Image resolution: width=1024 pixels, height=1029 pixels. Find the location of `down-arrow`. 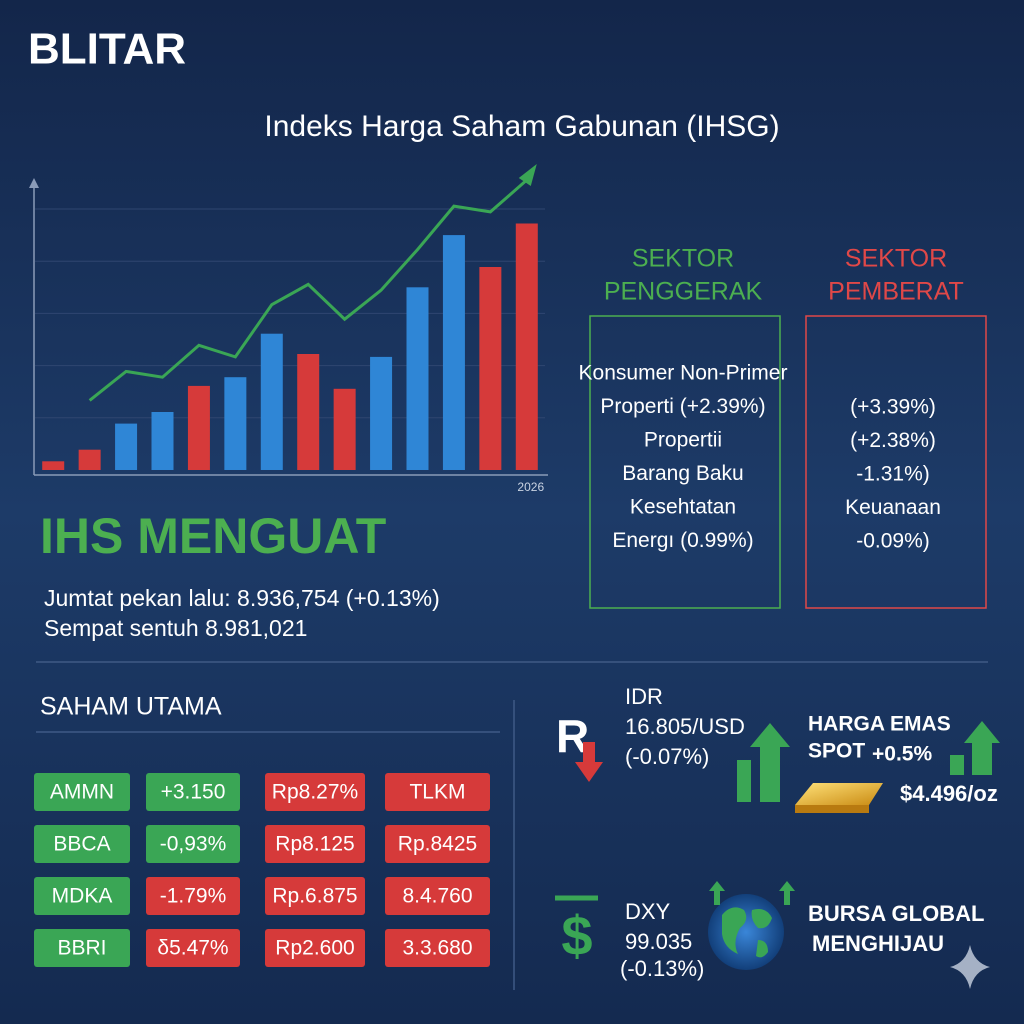

down-arrow is located at coordinates (589, 762).